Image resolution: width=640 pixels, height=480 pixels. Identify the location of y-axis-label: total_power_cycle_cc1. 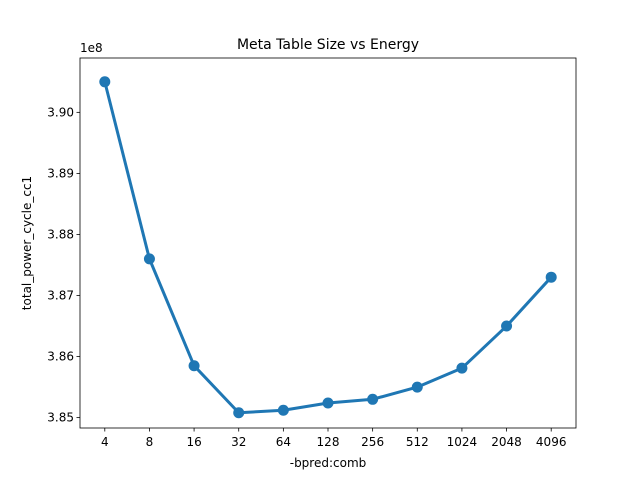
(27, 243).